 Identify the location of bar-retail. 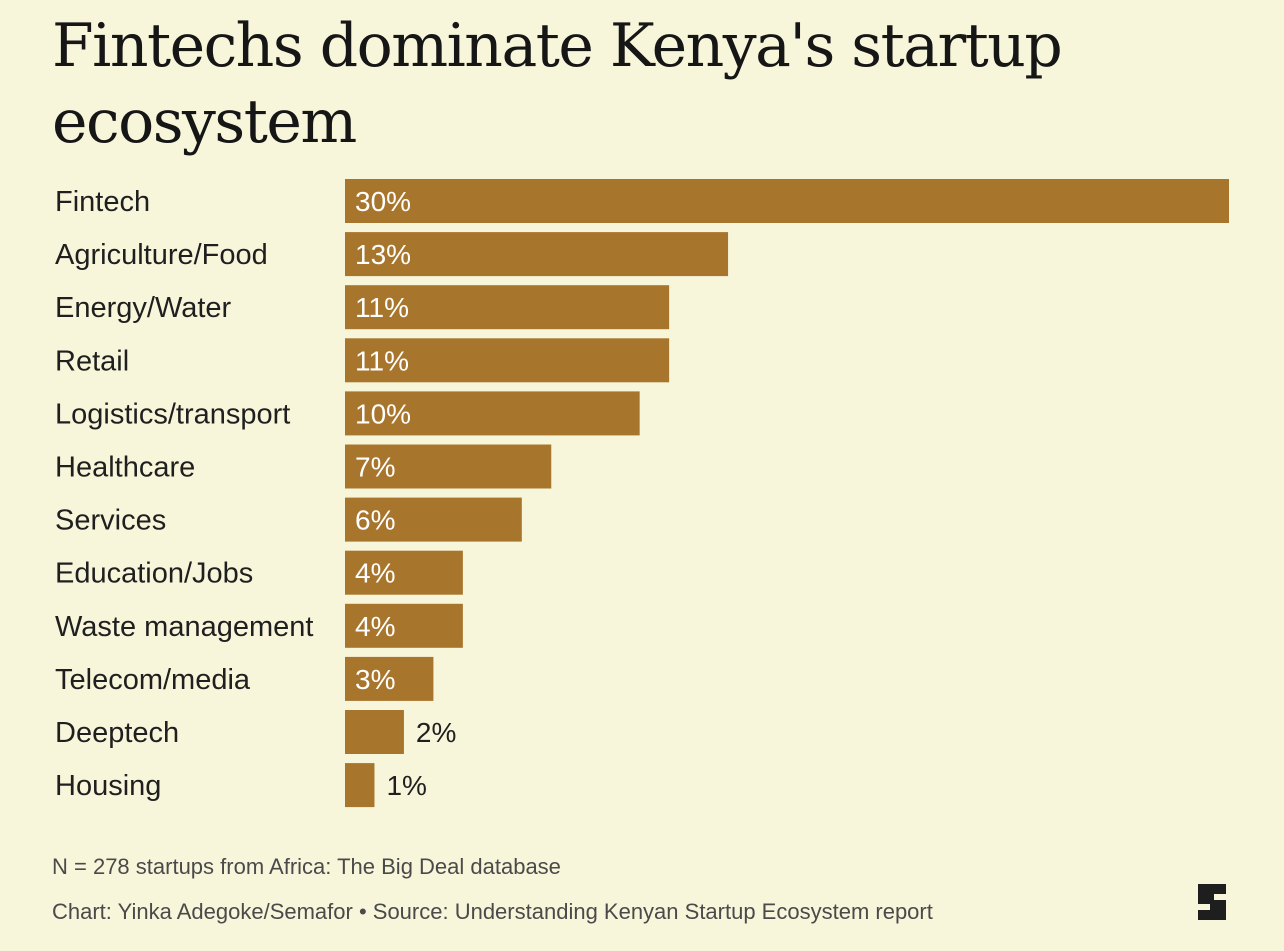
(507, 360).